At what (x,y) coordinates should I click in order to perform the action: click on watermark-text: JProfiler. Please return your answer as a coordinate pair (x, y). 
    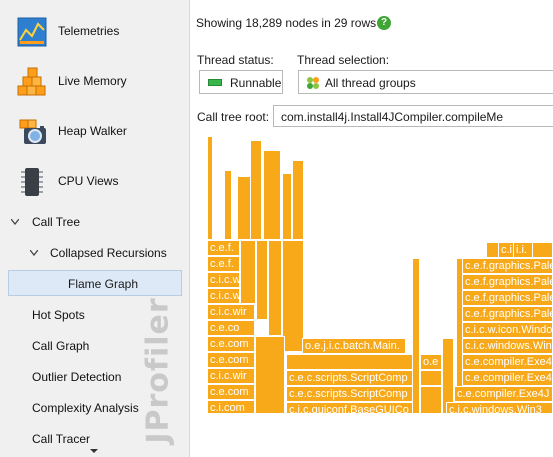
    Looking at the image, I should click on (158, 370).